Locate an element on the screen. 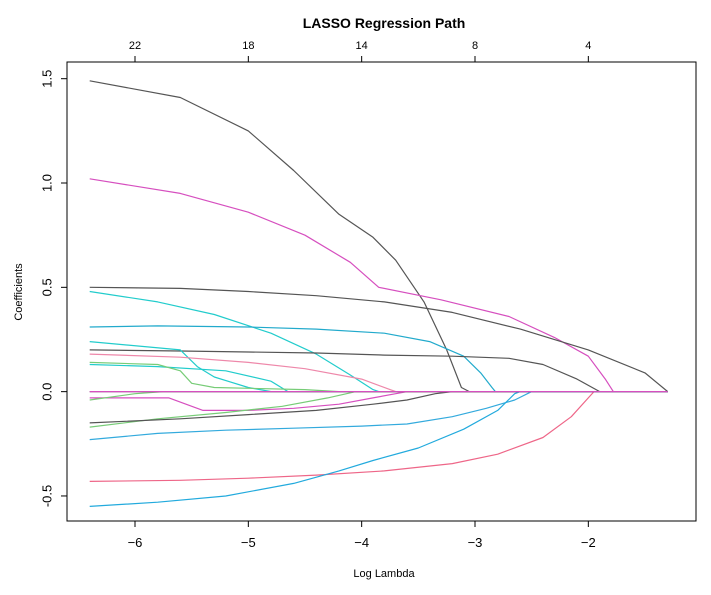  top-axis: 22 18 14 8 4 is located at coordinates (360, 51).